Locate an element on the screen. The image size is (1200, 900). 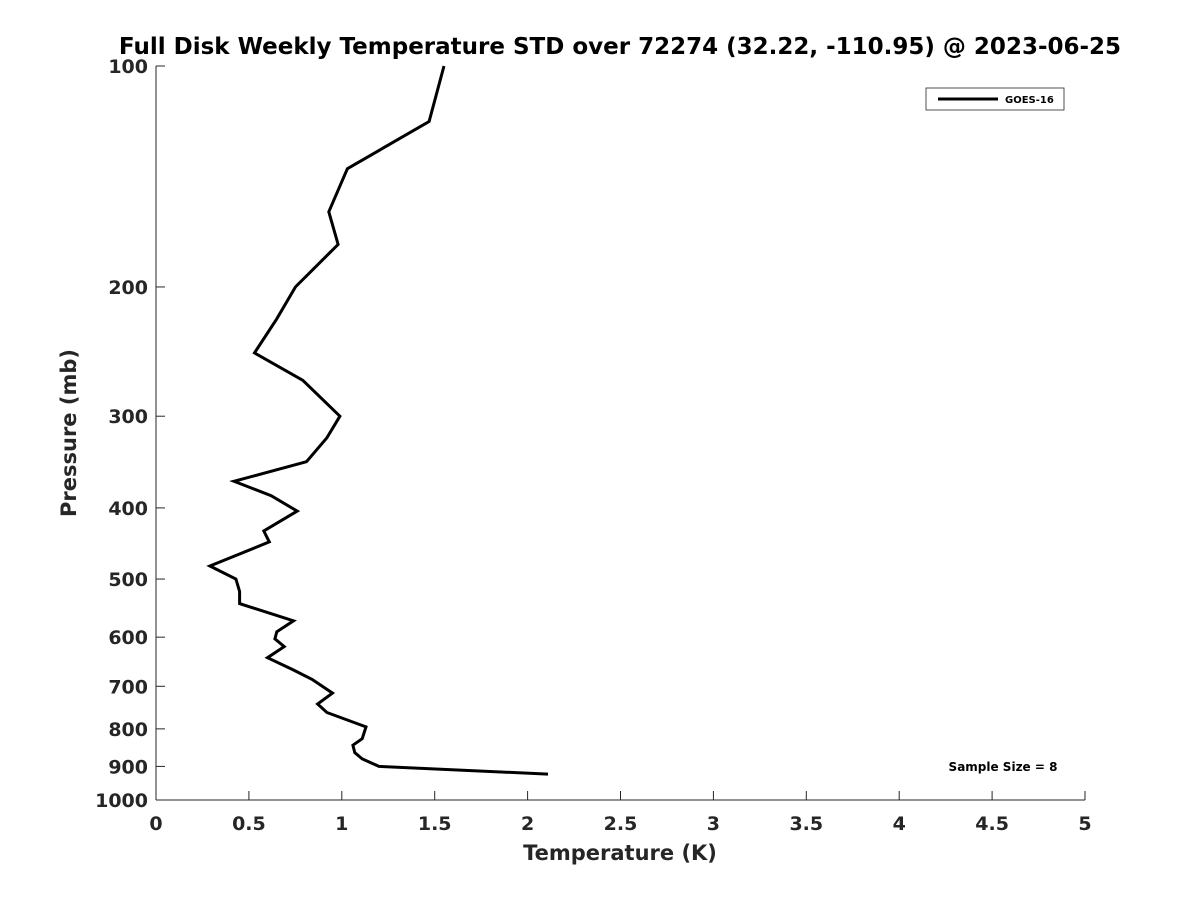
y-tick-label: 300 is located at coordinates (128, 417).